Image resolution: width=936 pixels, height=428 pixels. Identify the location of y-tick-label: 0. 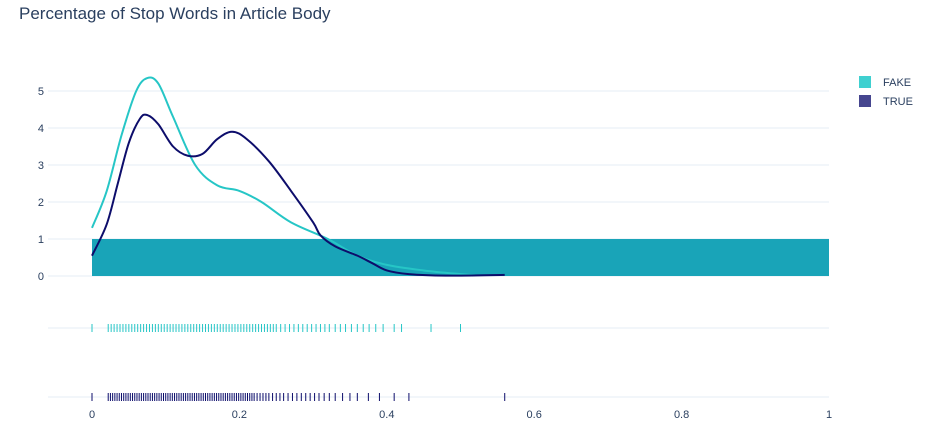
(41, 277).